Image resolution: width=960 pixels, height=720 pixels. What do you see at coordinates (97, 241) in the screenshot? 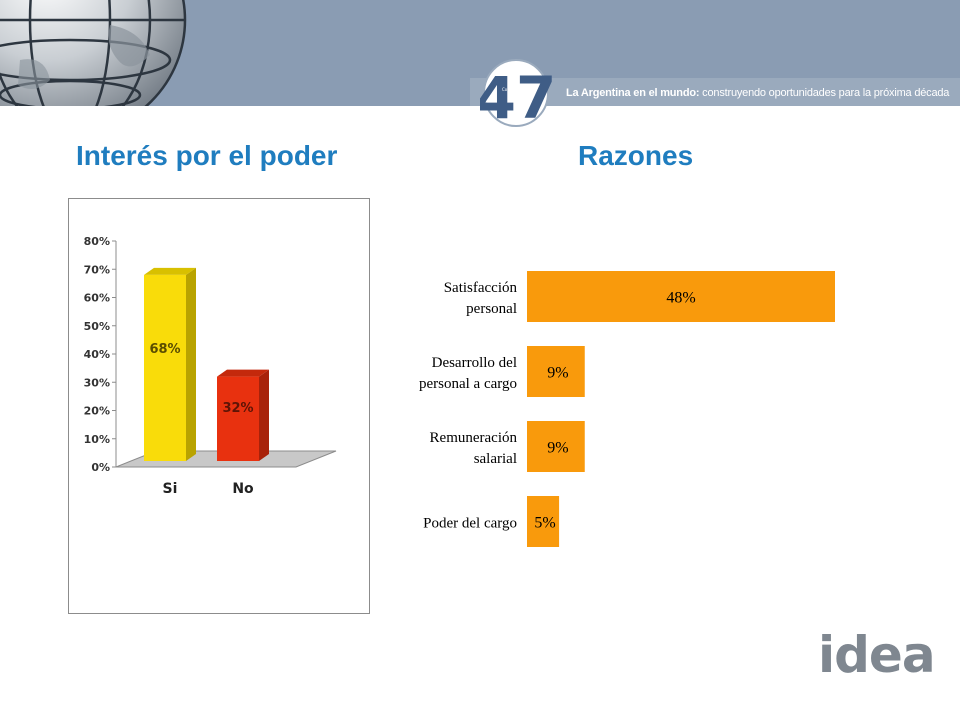
I see `y-tick-label: 80%` at bounding box center [97, 241].